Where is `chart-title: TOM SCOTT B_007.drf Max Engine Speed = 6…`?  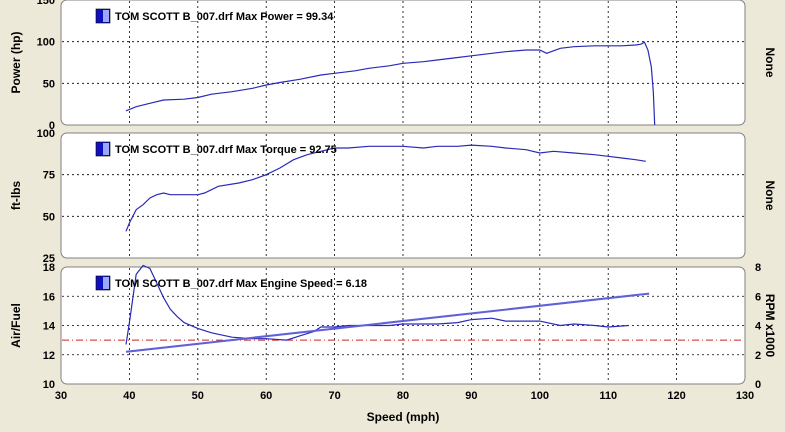
chart-title: TOM SCOTT B_007.drf Max Engine Speed = 6… is located at coordinates (241, 284).